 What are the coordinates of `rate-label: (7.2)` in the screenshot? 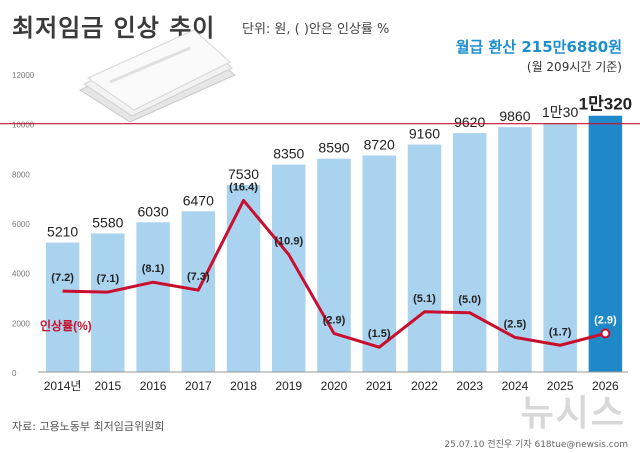 It's located at (62, 278).